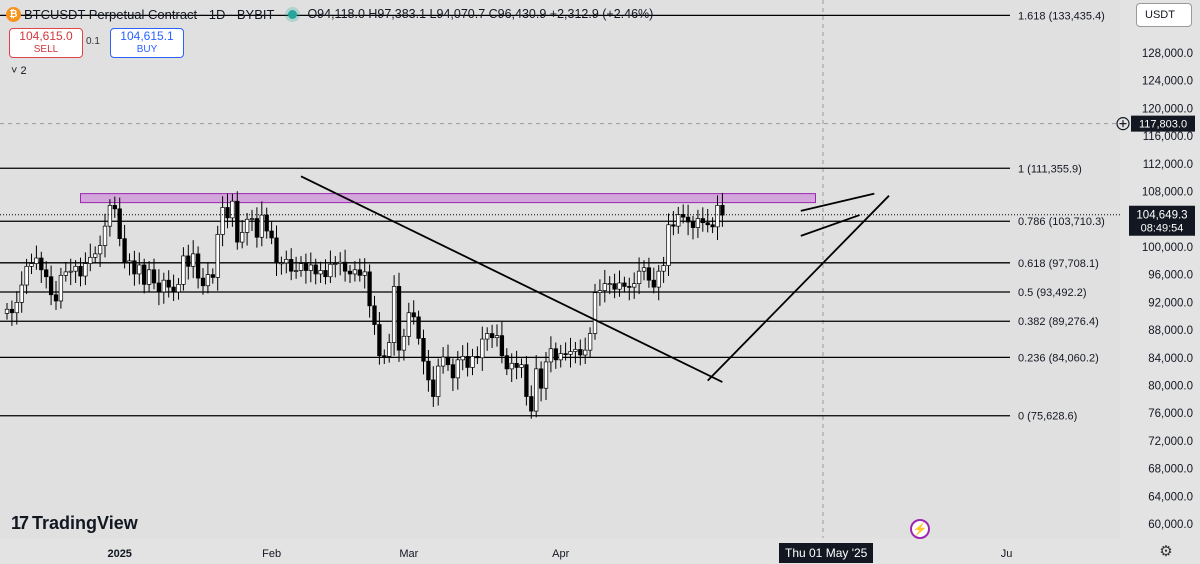  I want to click on sell-price: 104,615.0, so click(46, 36).